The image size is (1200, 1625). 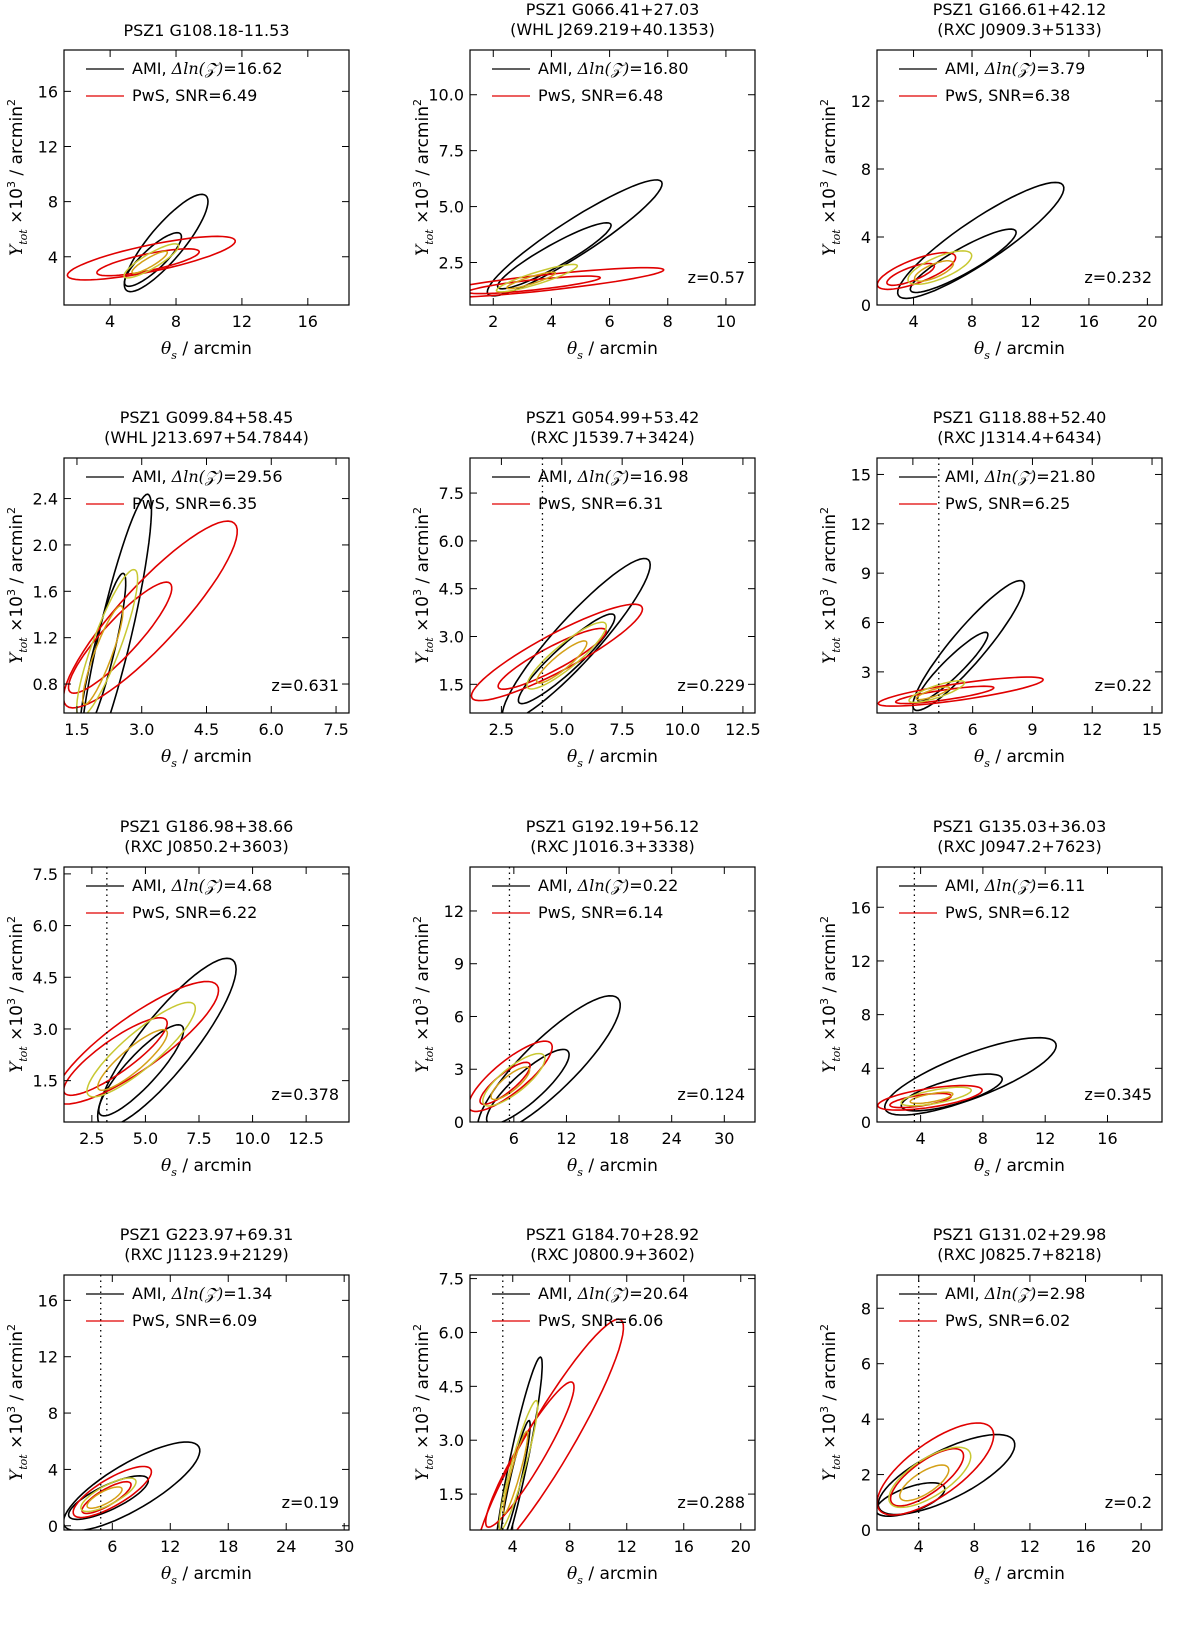 What do you see at coordinates (612, 846) in the screenshot?
I see `panel-title-line: (RXC J1016.3+3338)` at bounding box center [612, 846].